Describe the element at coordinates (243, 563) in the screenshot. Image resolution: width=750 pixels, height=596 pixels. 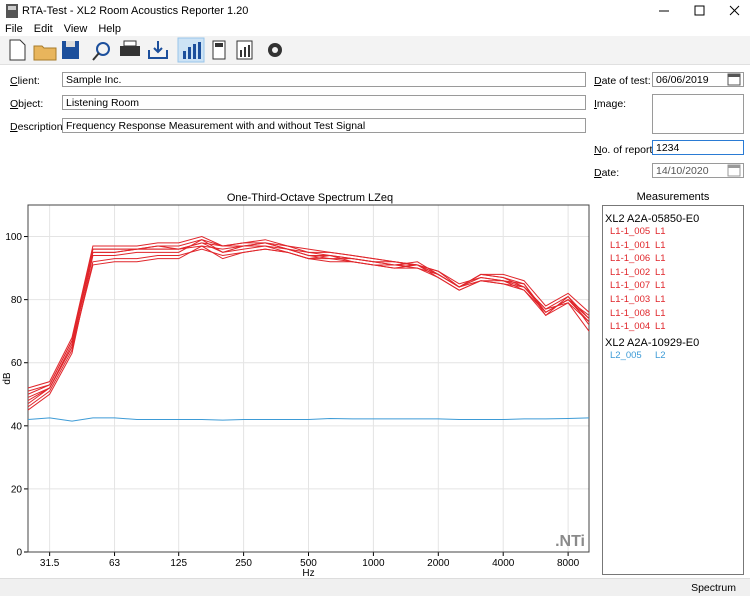
I see `x-tick-label: 250` at that location.